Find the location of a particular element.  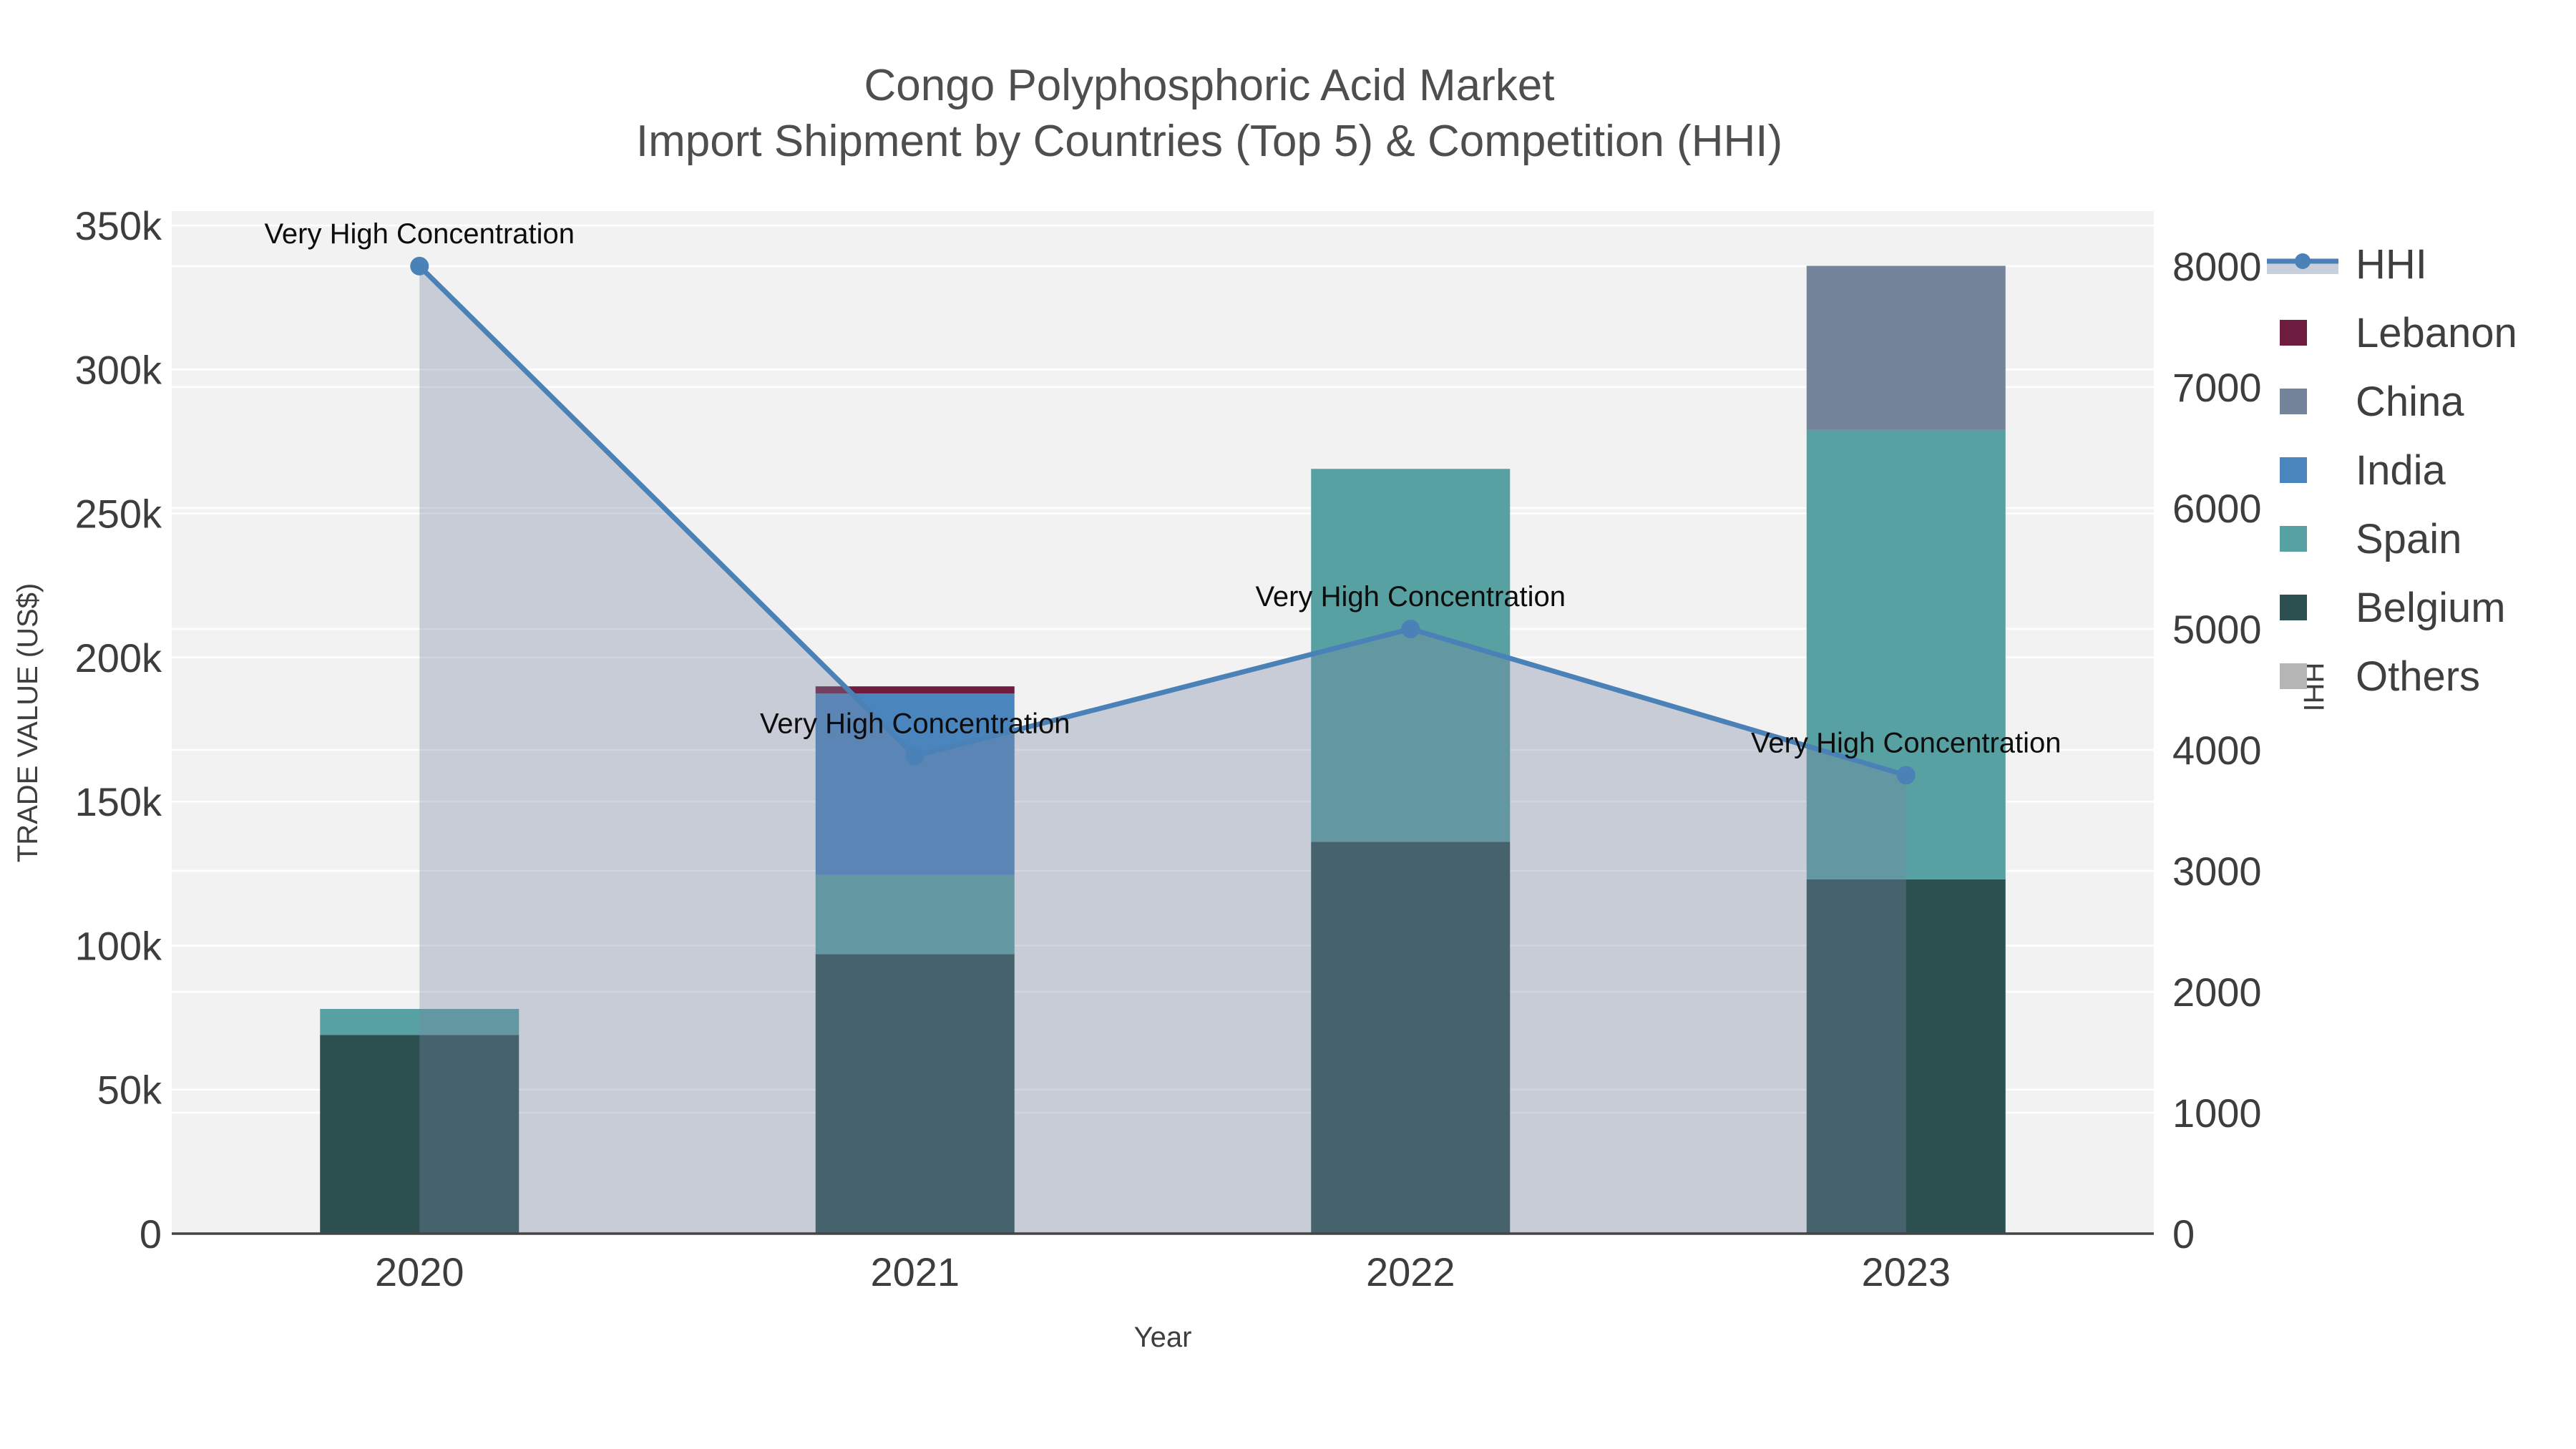

y-left-tick-300k: 300k is located at coordinates (118, 369).